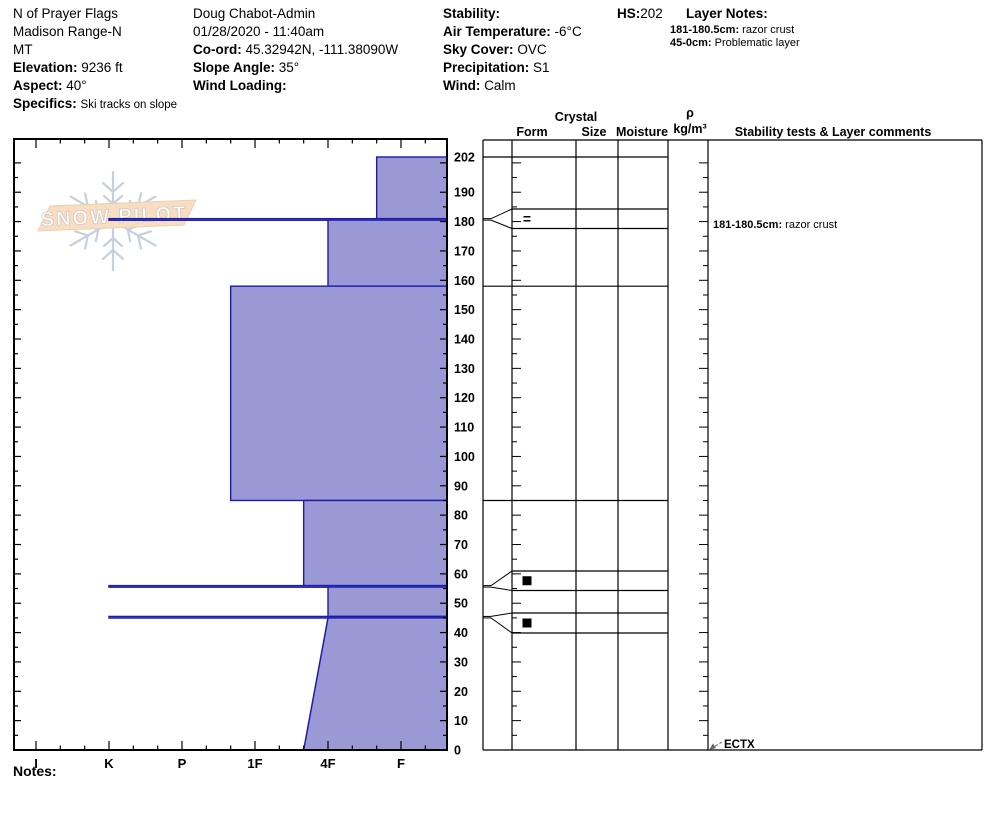 The image size is (994, 840). I want to click on svg-text: 140, so click(464, 340).